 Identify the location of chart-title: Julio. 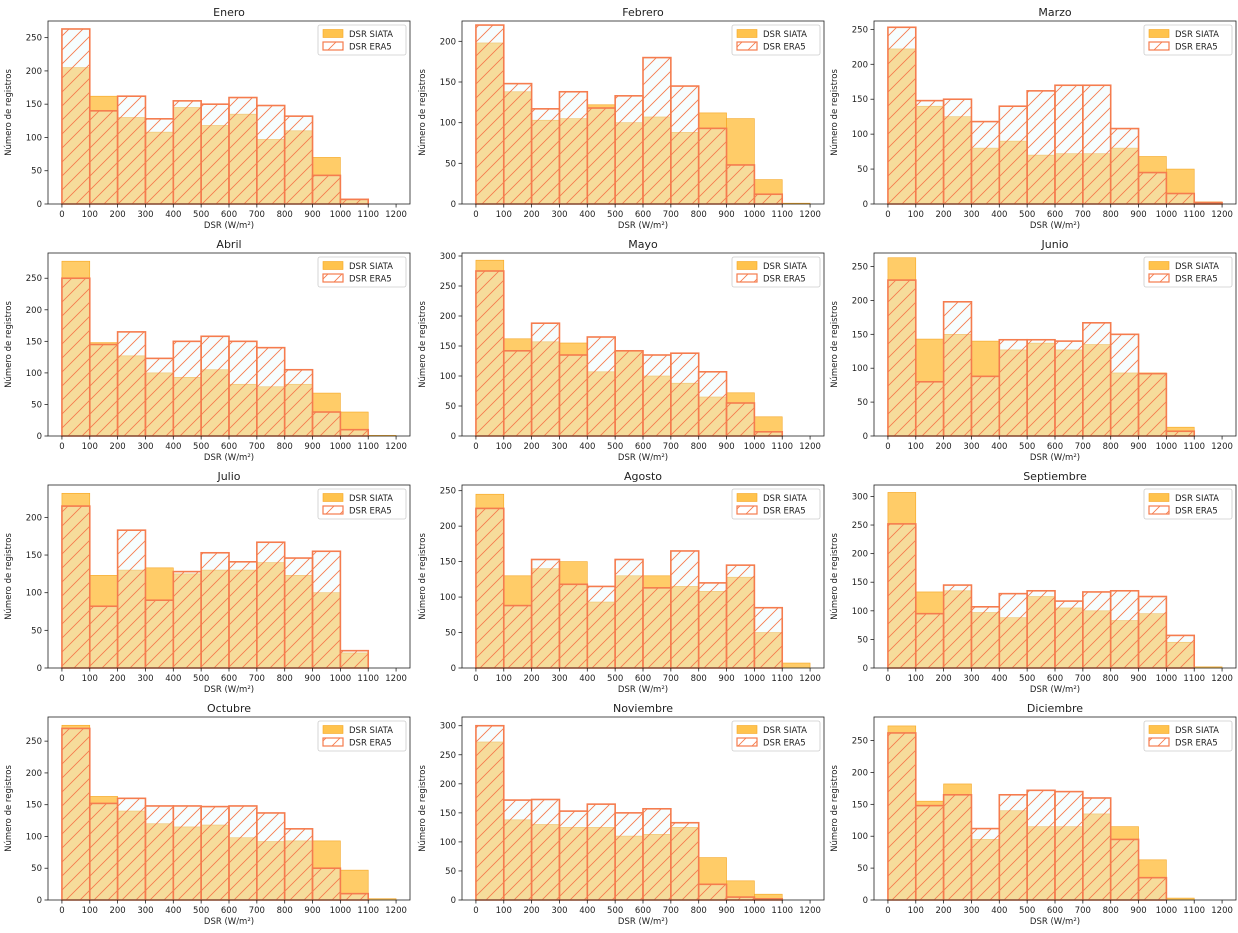
(228, 476).